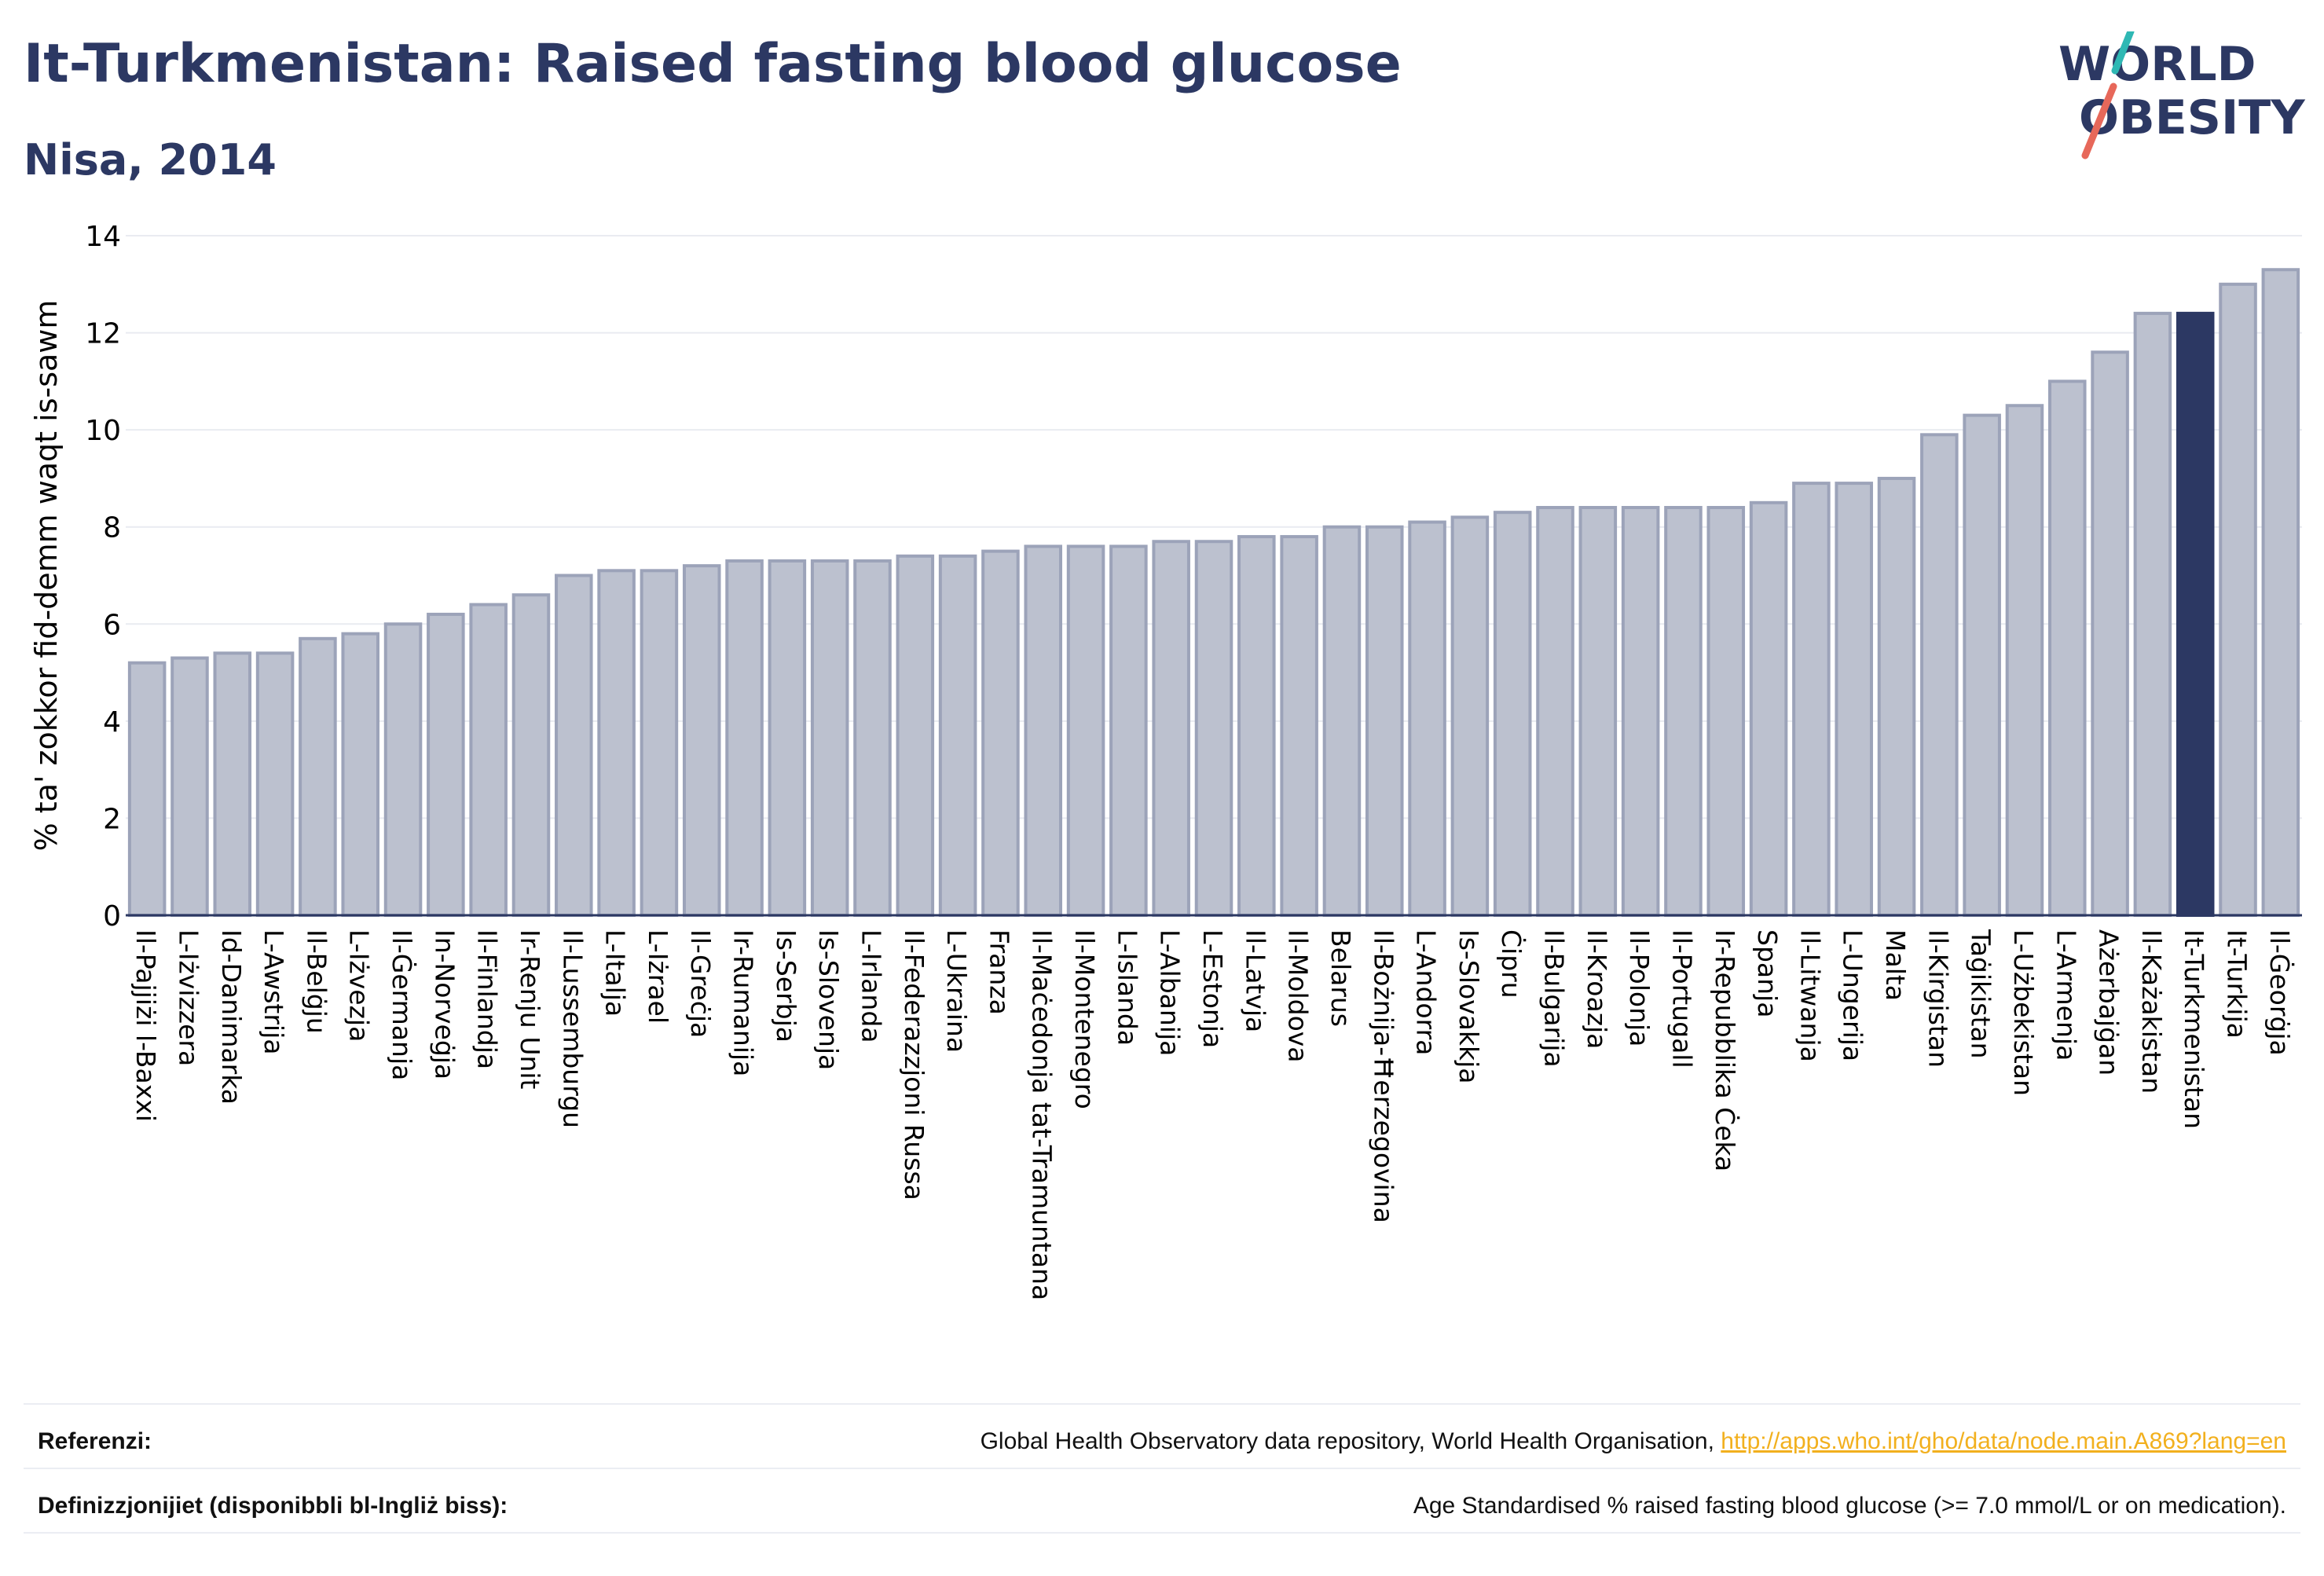  What do you see at coordinates (2066, 995) in the screenshot?
I see `x-tick-label: L-Armenja` at bounding box center [2066, 995].